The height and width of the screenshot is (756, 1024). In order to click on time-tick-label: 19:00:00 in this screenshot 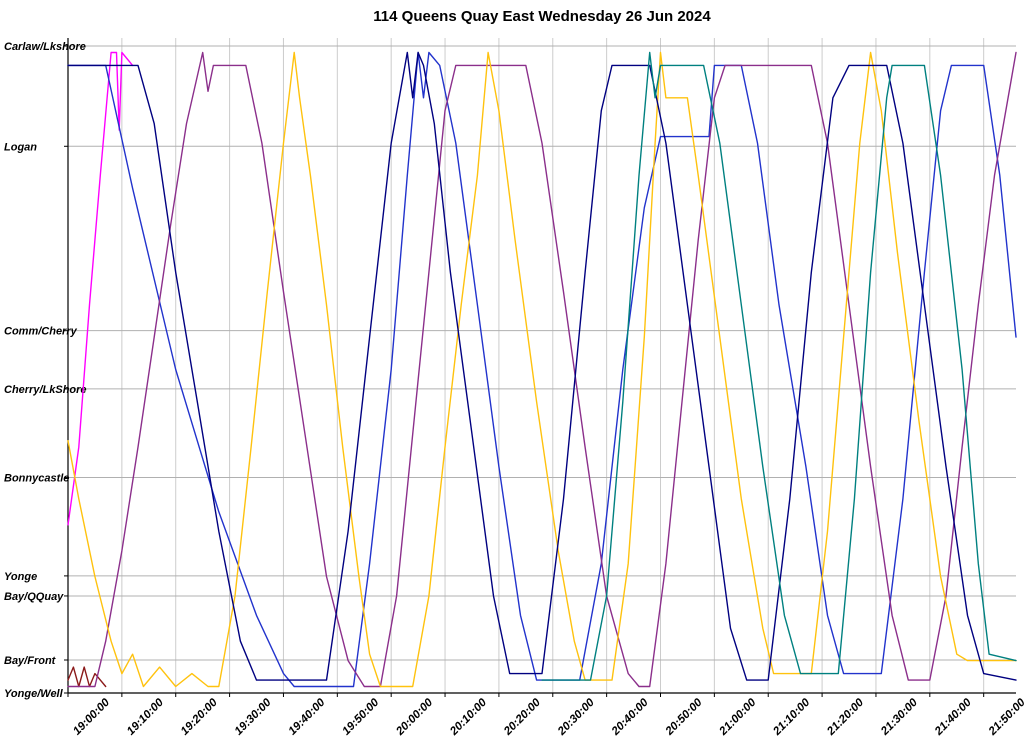, I will do `click(91, 716)`.